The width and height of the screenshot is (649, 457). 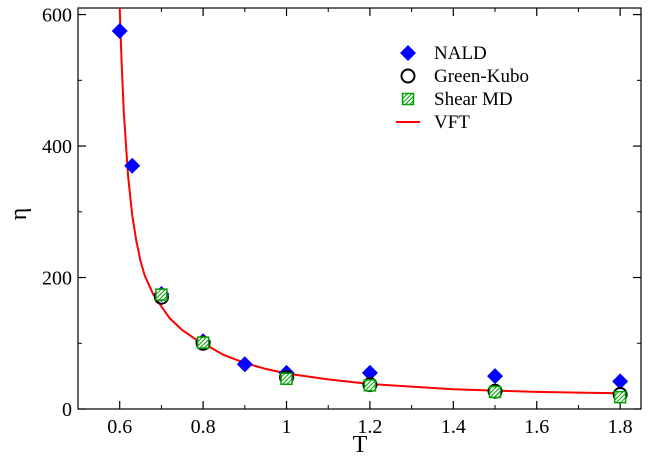 What do you see at coordinates (481, 76) in the screenshot?
I see `legend-green-kubo-label: Green-Kubo` at bounding box center [481, 76].